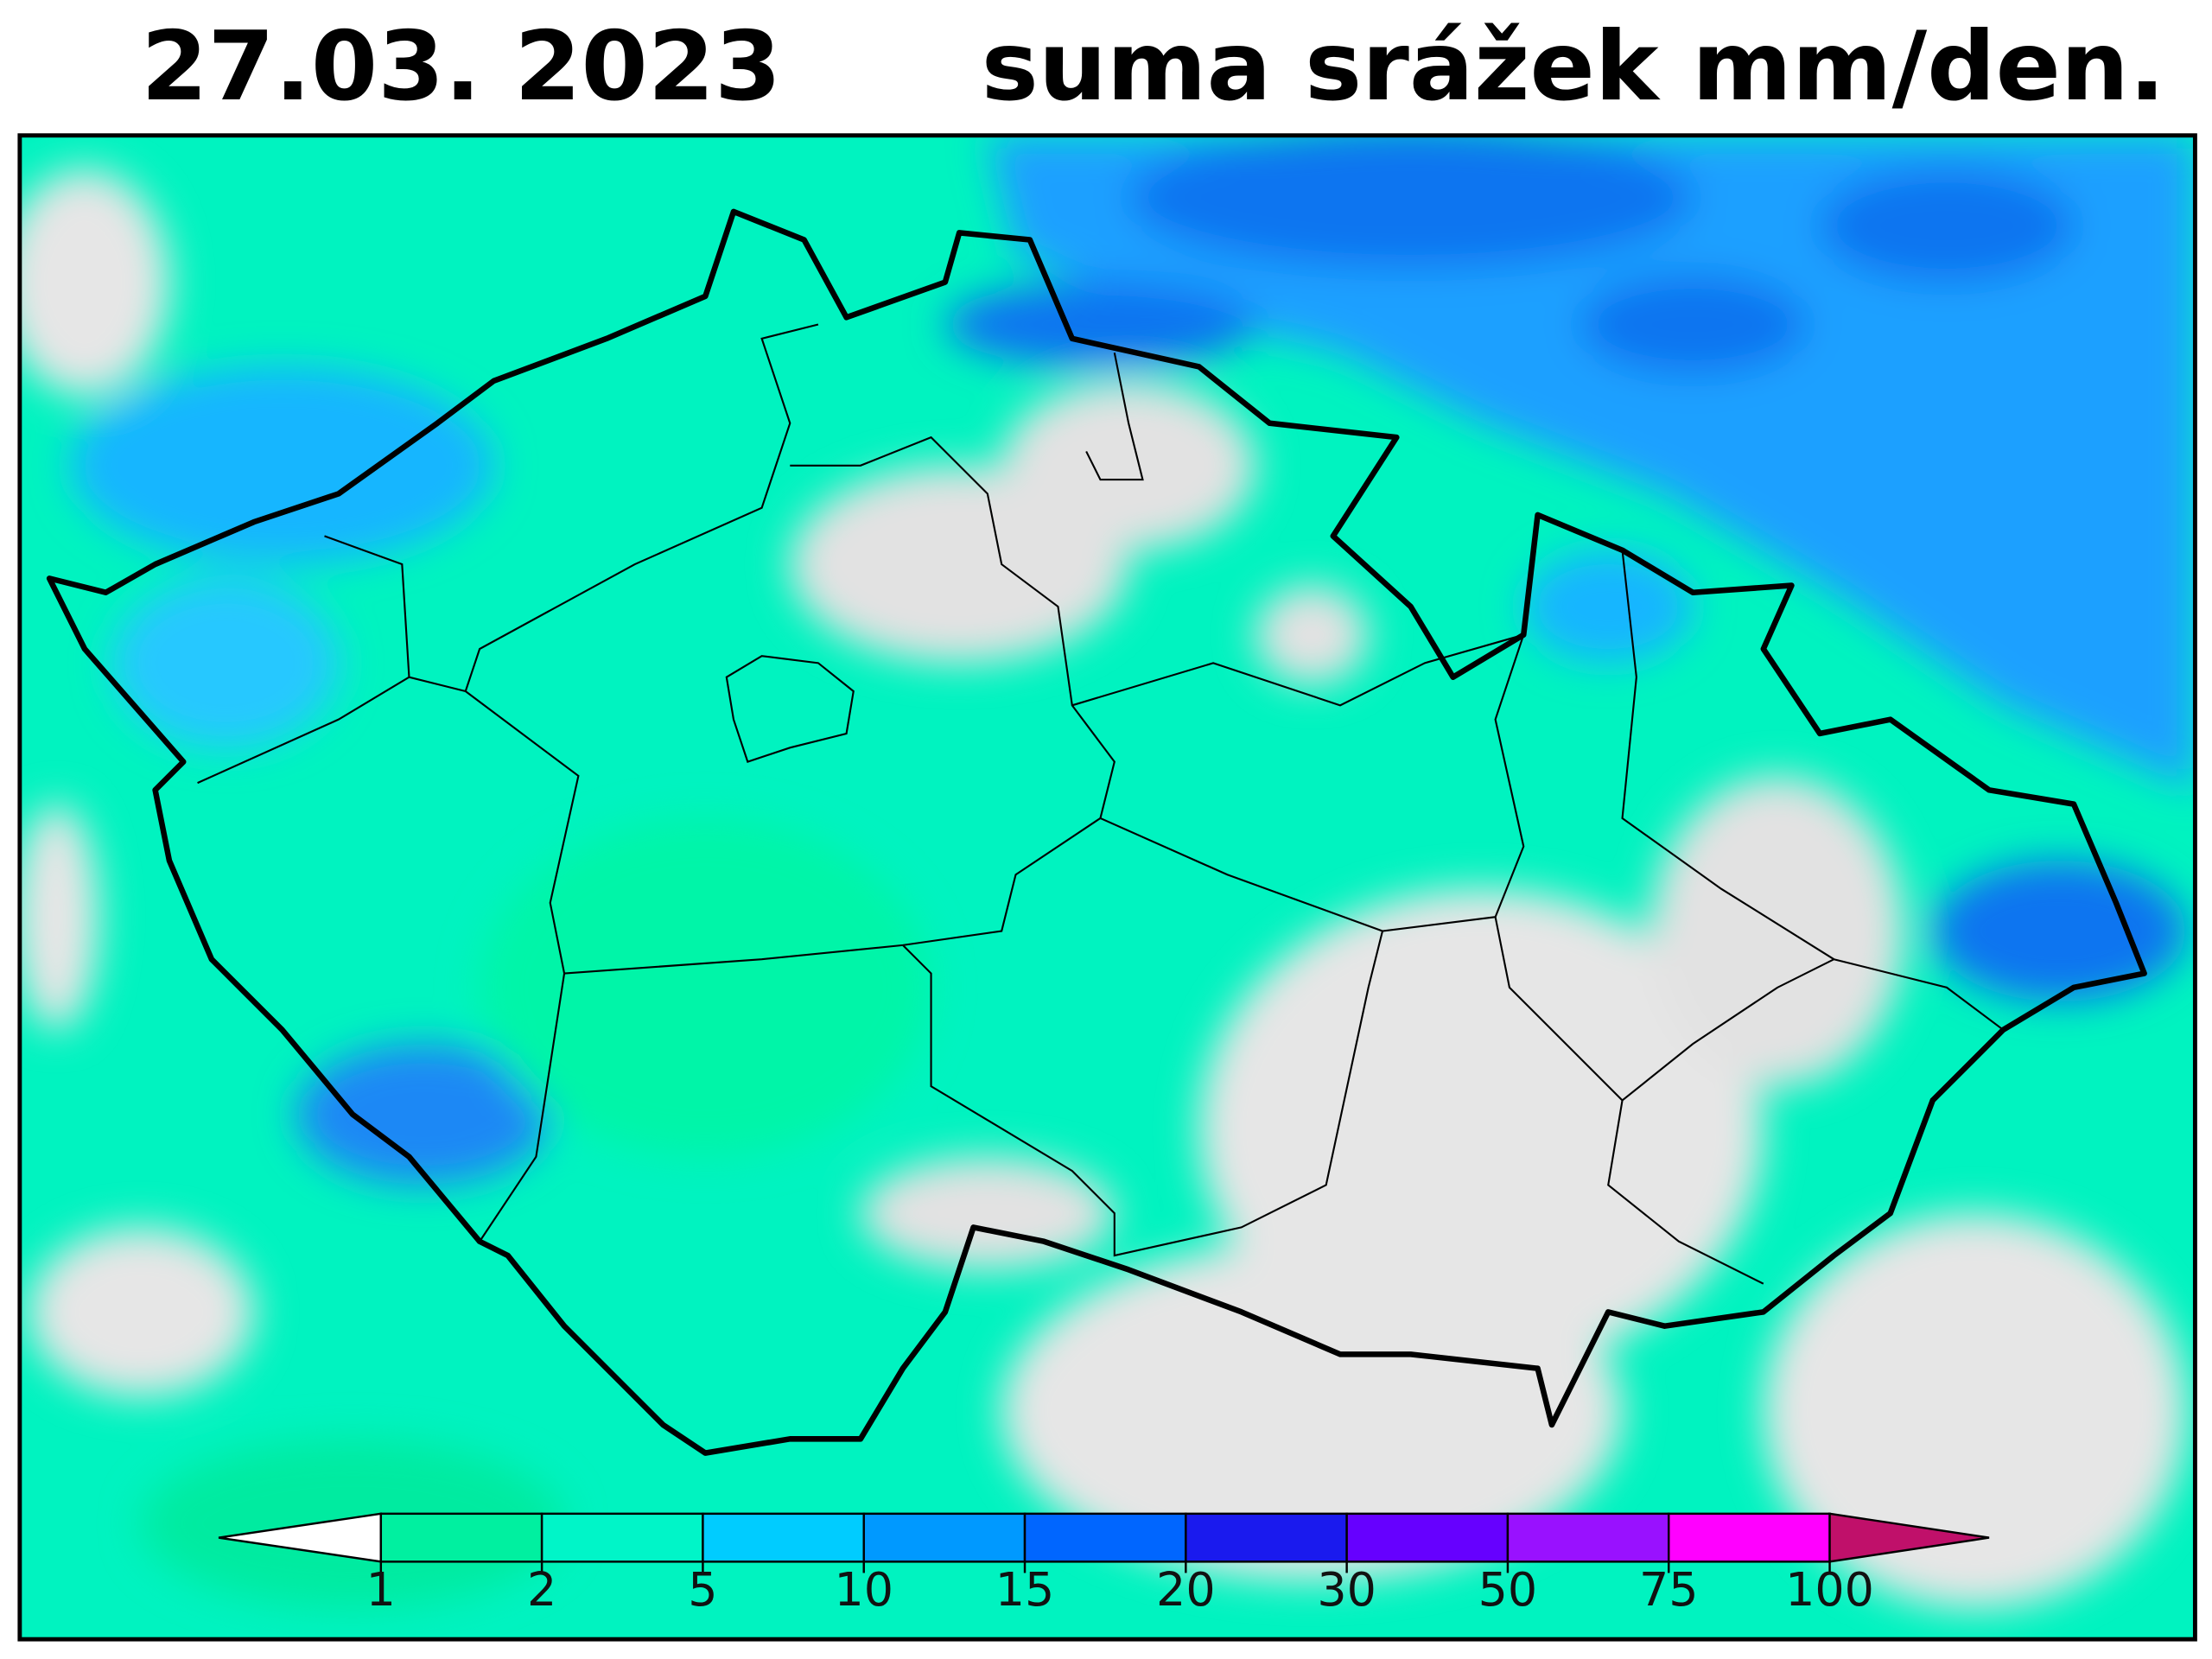 Image resolution: width=2212 pixels, height=1659 pixels. Describe the element at coordinates (1025, 1589) in the screenshot. I see `colorbar-tick-label: 15` at that location.